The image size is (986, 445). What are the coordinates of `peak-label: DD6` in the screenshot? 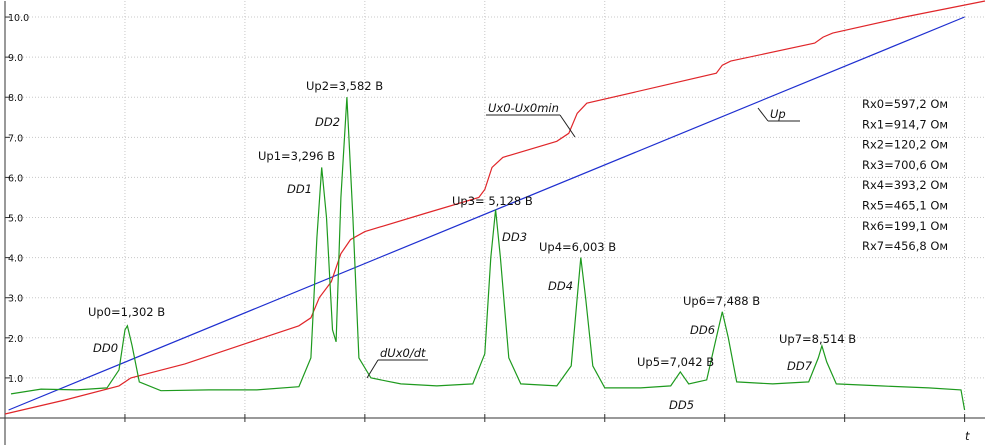 It's located at (702, 330).